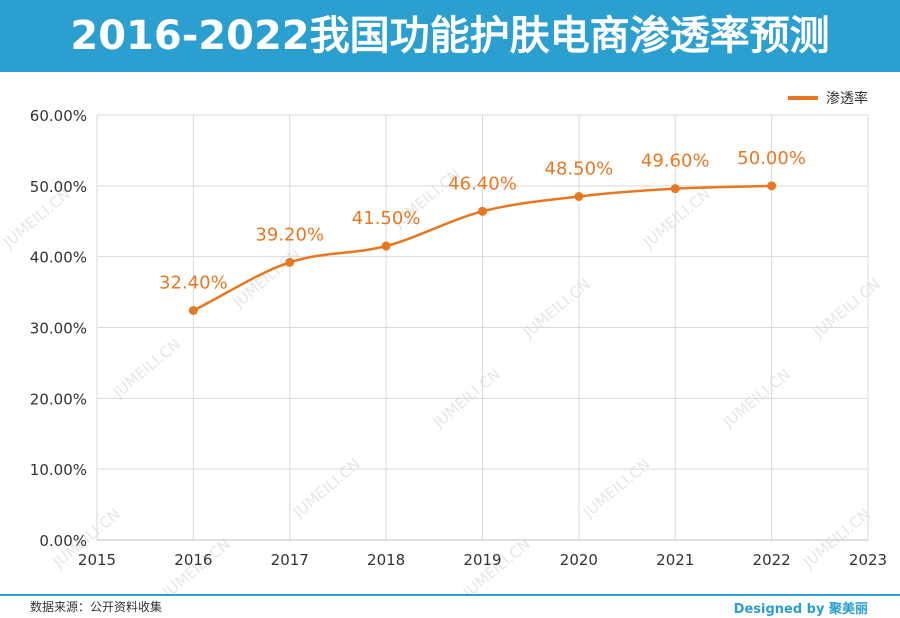 The height and width of the screenshot is (618, 900). Describe the element at coordinates (771, 158) in the screenshot. I see `data-label: 50.00%` at that location.